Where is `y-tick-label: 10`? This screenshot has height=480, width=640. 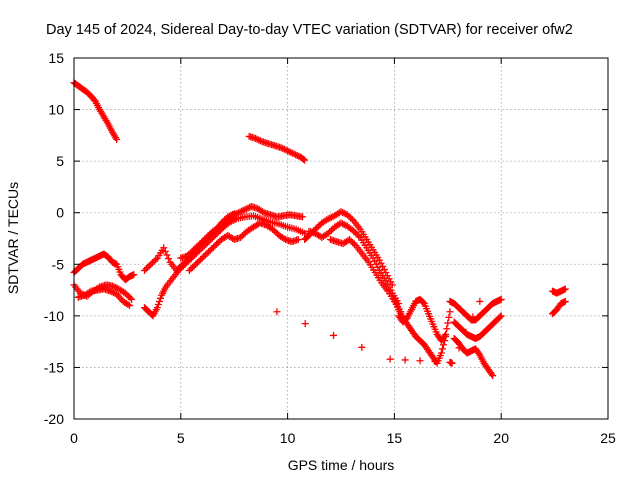
y-tick-label: 10 is located at coordinates (56, 110).